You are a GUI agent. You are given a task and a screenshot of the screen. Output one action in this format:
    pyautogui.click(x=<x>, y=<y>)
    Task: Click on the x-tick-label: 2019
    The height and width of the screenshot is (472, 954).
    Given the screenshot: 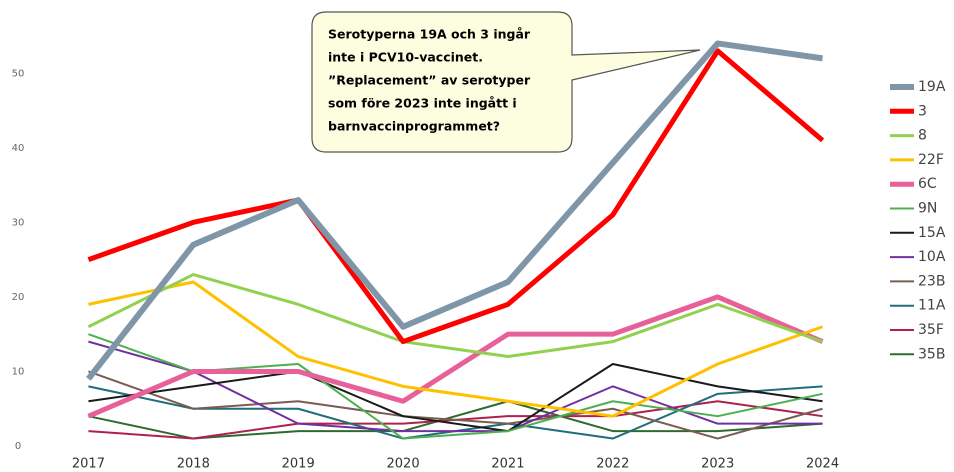 What is the action you would take?
    pyautogui.click(x=298, y=464)
    